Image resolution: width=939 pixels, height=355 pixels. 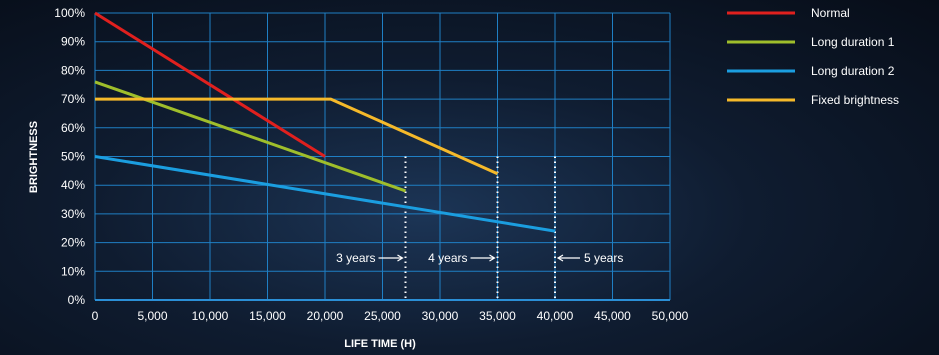 I want to click on year-annotation-label: 5 years, so click(x=603, y=258).